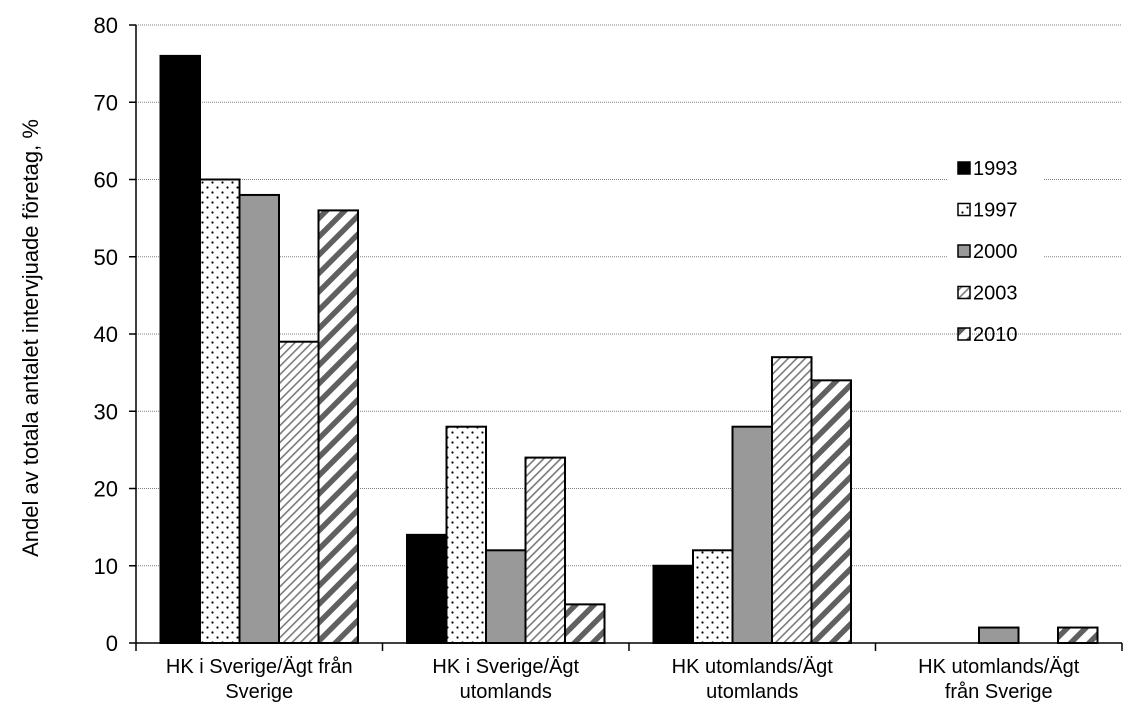 Image resolution: width=1142 pixels, height=727 pixels. What do you see at coordinates (964, 168) in the screenshot?
I see `legend-swatch-1993` at bounding box center [964, 168].